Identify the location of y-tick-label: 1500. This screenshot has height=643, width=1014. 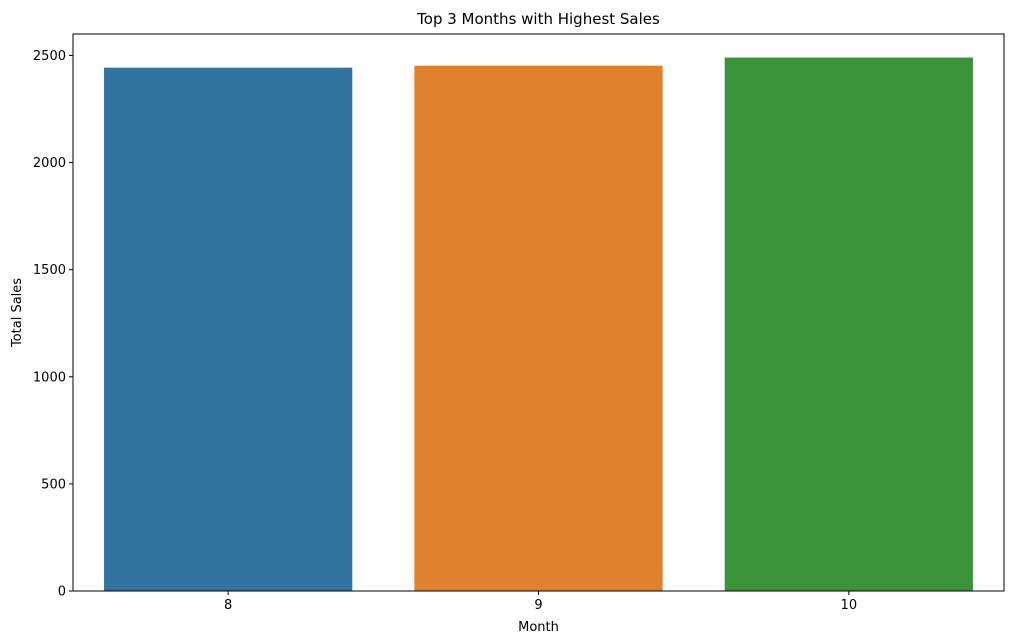
(49, 270).